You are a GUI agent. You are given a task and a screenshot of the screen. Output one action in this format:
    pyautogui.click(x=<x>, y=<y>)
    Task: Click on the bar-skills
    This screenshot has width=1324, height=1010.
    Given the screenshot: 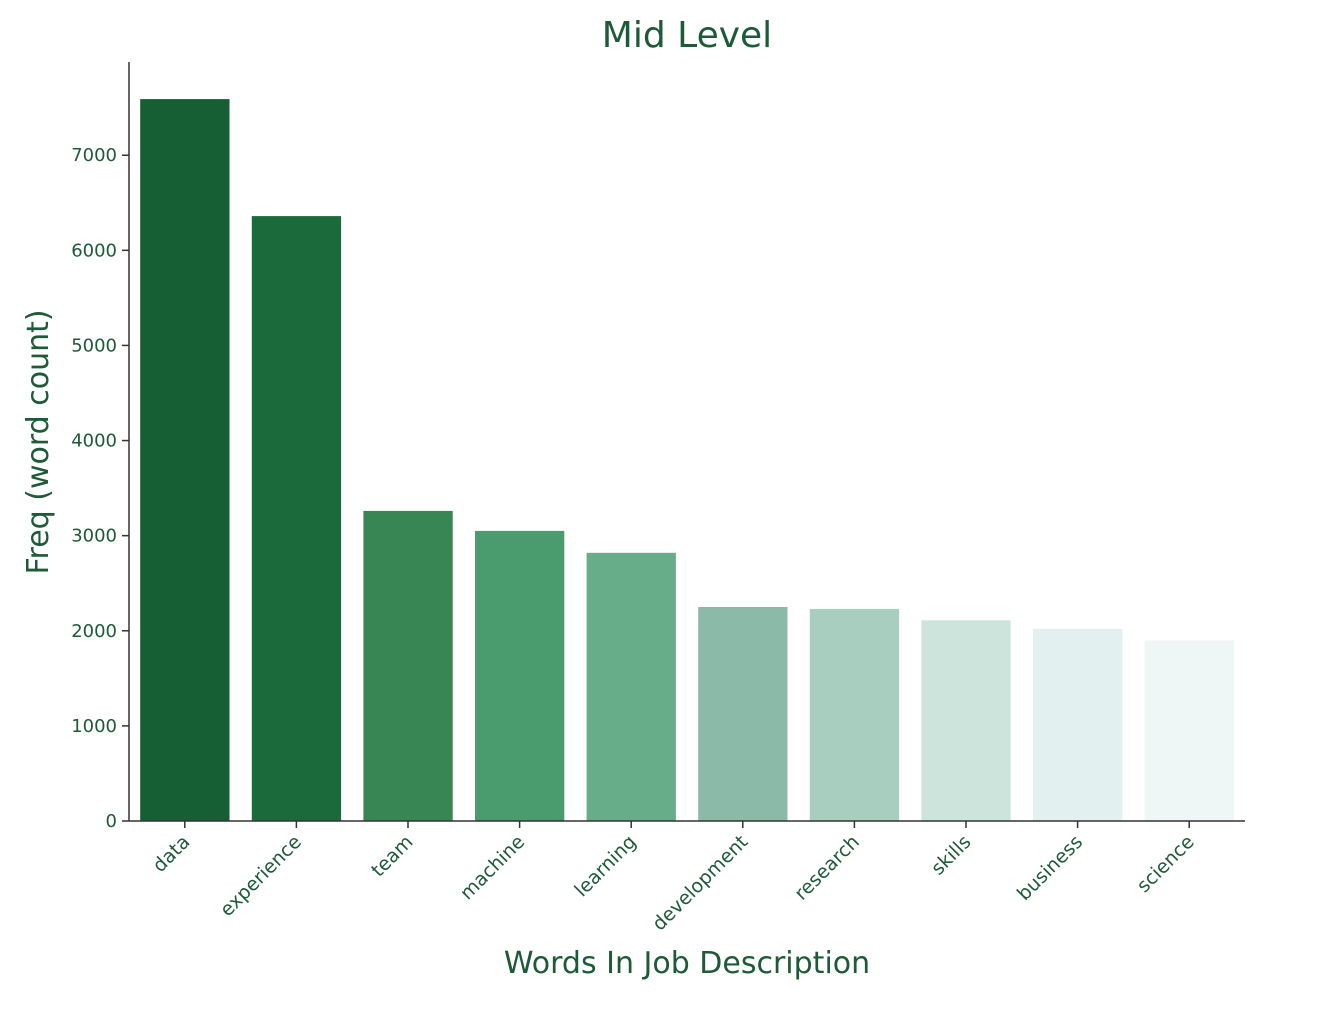 What is the action you would take?
    pyautogui.click(x=966, y=720)
    